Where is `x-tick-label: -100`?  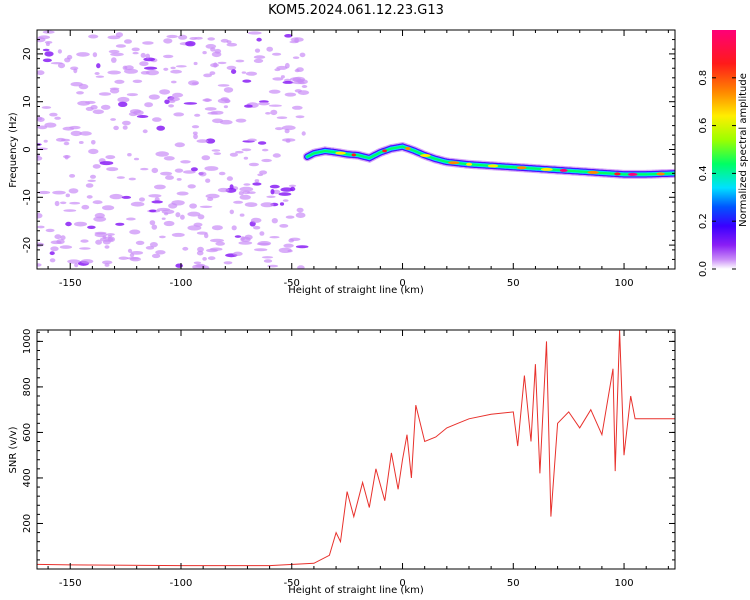 x-tick-label: -100 is located at coordinates (181, 583).